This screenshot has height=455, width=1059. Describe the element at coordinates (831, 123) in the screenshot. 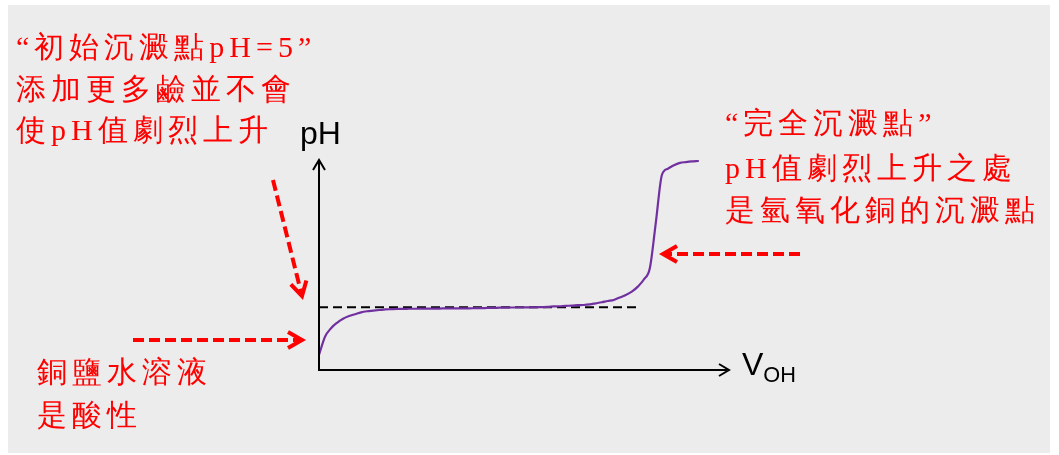

I see `text: “完全沉澱點”` at that location.